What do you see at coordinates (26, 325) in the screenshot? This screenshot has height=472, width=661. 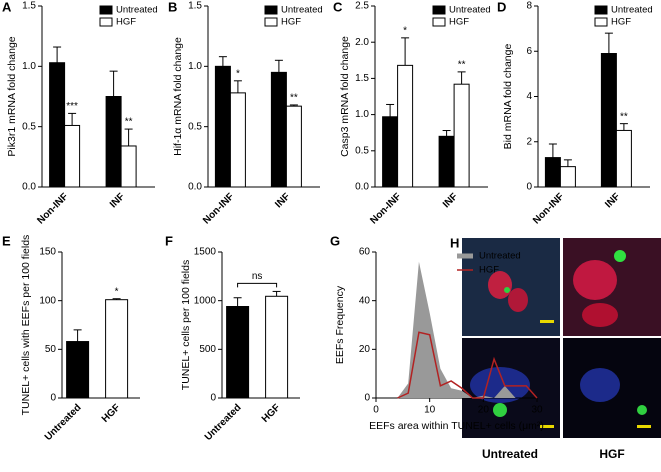 I see `y-axis-label: TUNEL+ cells with EEFs per 100 fields` at bounding box center [26, 325].